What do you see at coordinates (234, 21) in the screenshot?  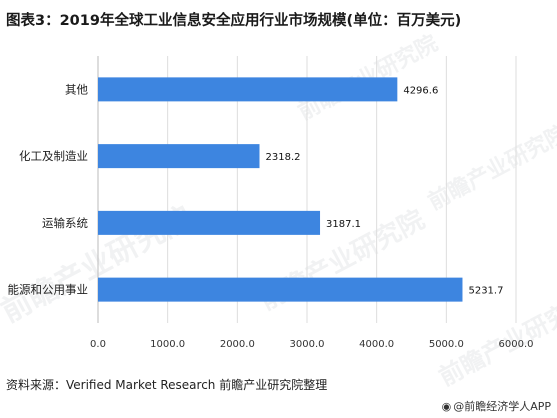 I see `chart-title: 图表3：2019年全球工业信息安全应用行业市场规模(单位：百万美元)` at bounding box center [234, 21].